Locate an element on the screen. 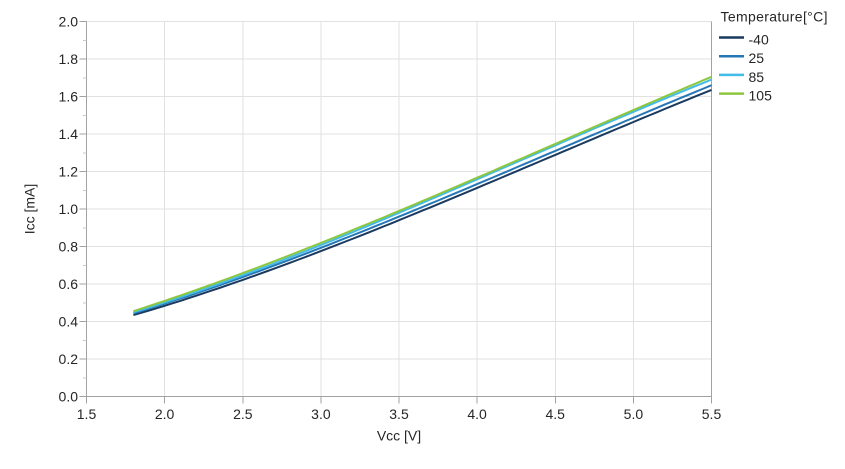 The width and height of the screenshot is (845, 469). svg-text: 3.5 is located at coordinates (399, 414).